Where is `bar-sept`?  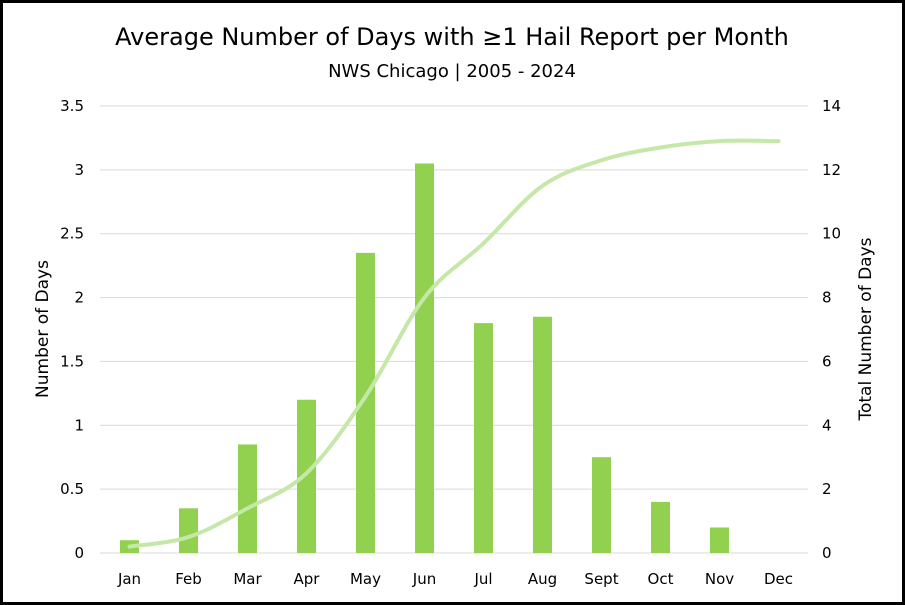 bar-sept is located at coordinates (601, 505).